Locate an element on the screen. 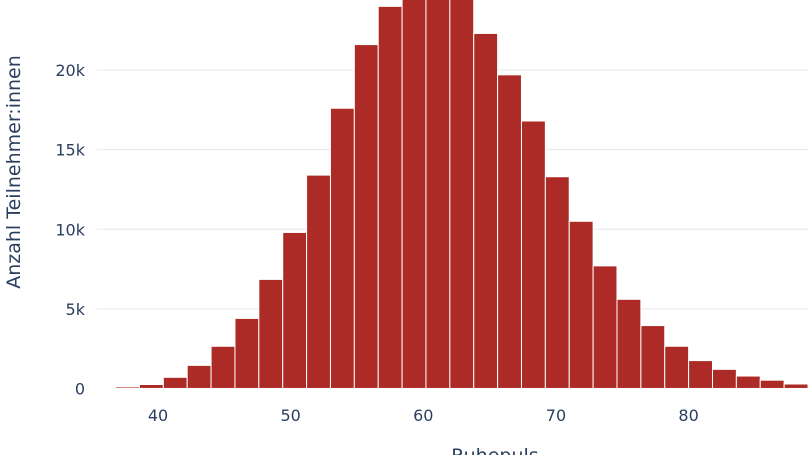  y-tick-label: 0 is located at coordinates (80, 388).